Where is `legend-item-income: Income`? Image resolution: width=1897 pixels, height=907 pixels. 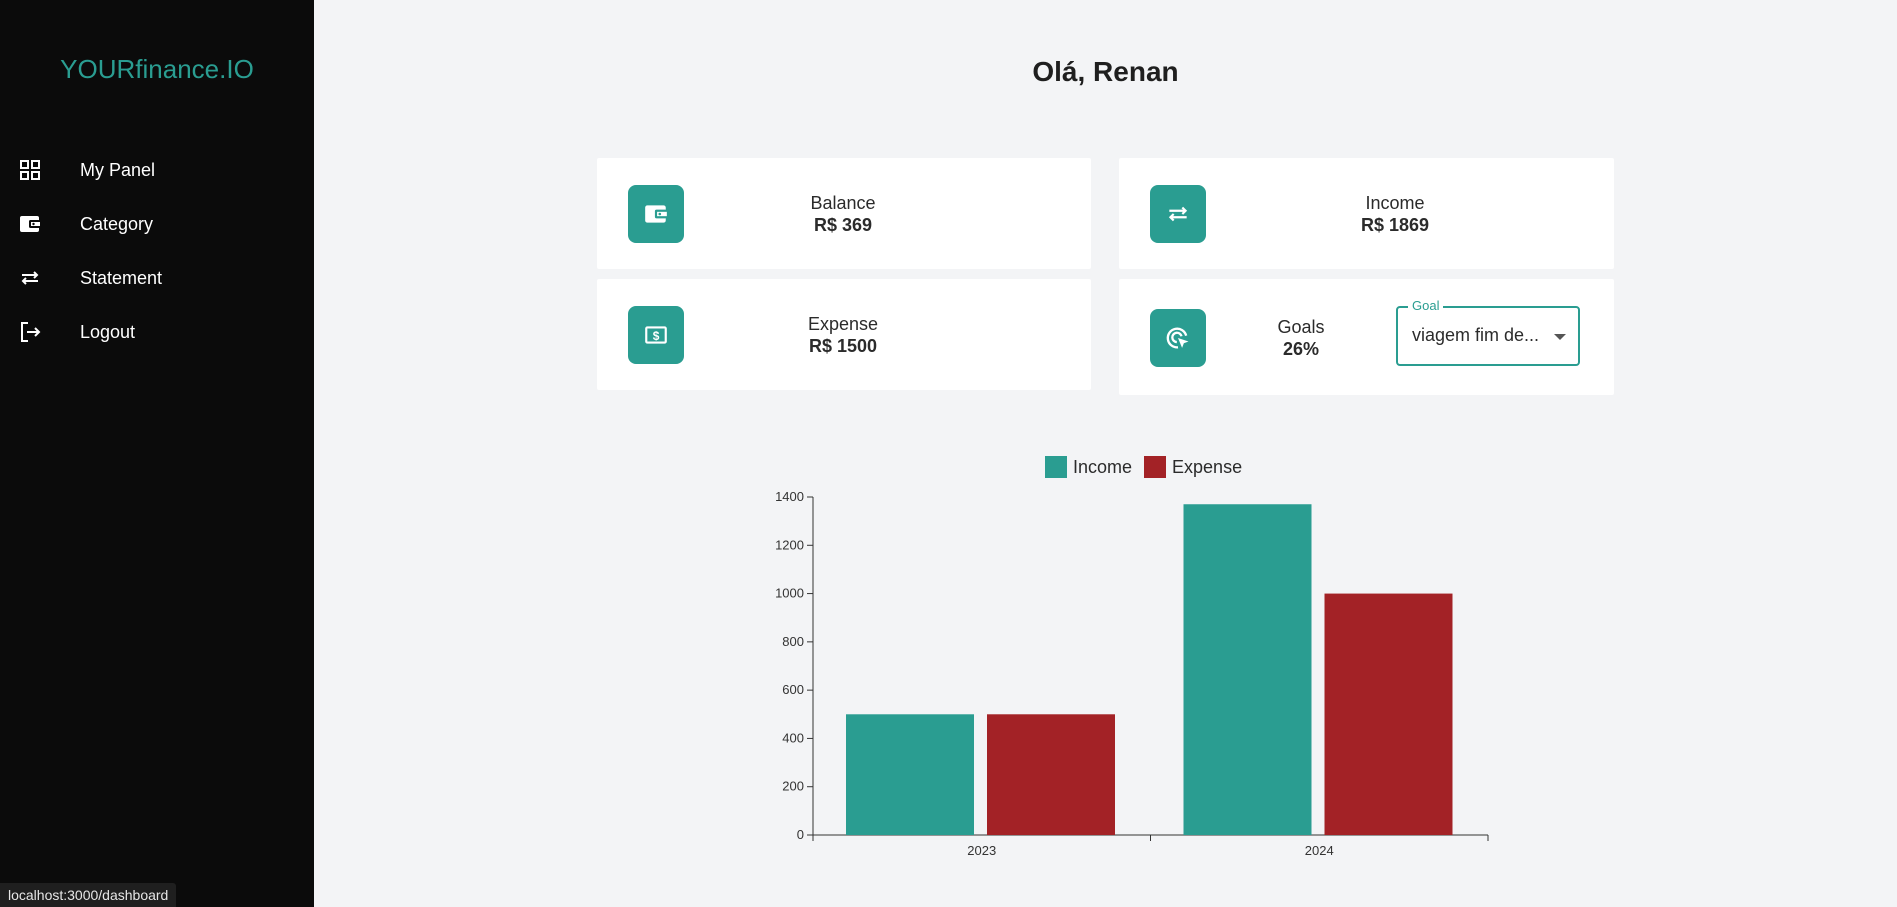 legend-item-income: Income is located at coordinates (1088, 467).